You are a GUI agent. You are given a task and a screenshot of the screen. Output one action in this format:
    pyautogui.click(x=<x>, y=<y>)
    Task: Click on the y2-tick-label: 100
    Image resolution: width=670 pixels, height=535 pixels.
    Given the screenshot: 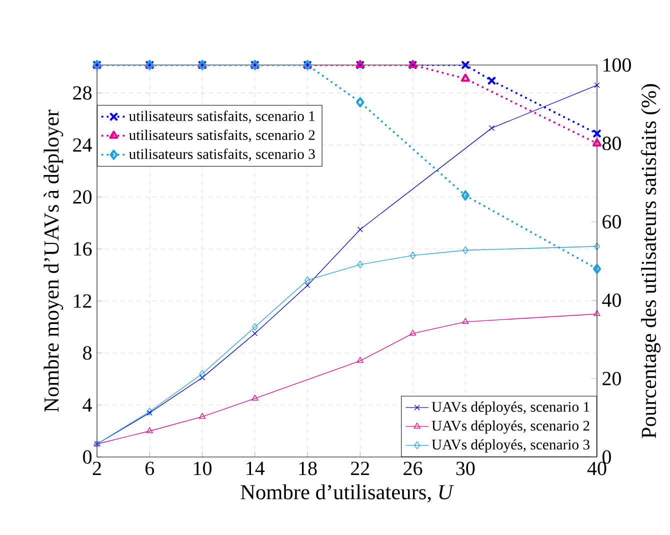 What is the action you would take?
    pyautogui.click(x=617, y=65)
    